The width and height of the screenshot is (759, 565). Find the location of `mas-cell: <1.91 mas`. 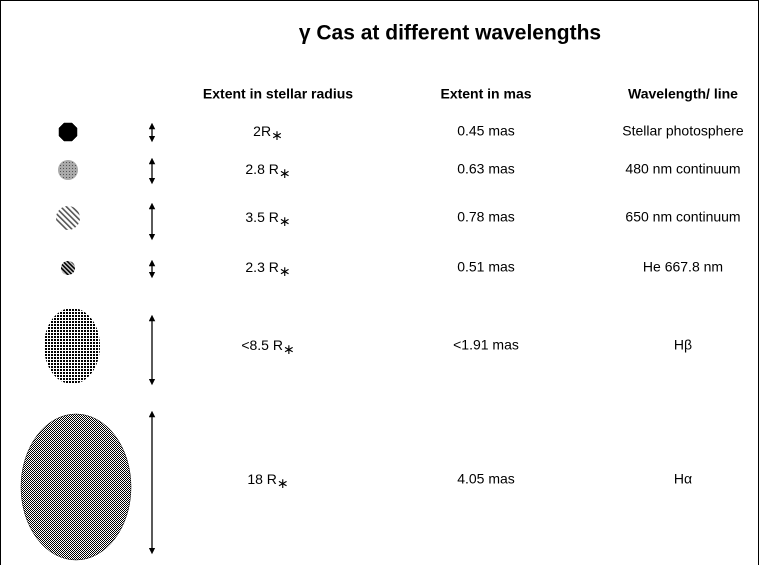

mas-cell: <1.91 mas is located at coordinates (486, 345).